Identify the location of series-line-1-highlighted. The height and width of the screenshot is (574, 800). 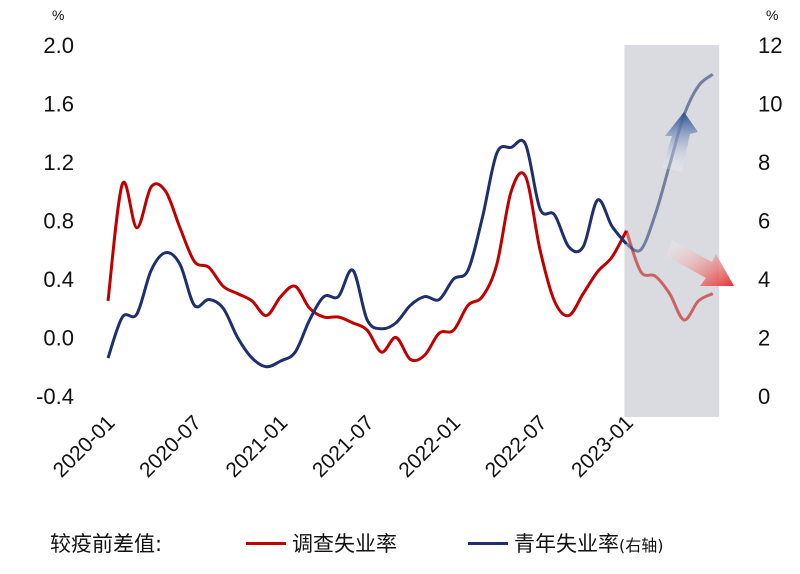
(669, 276).